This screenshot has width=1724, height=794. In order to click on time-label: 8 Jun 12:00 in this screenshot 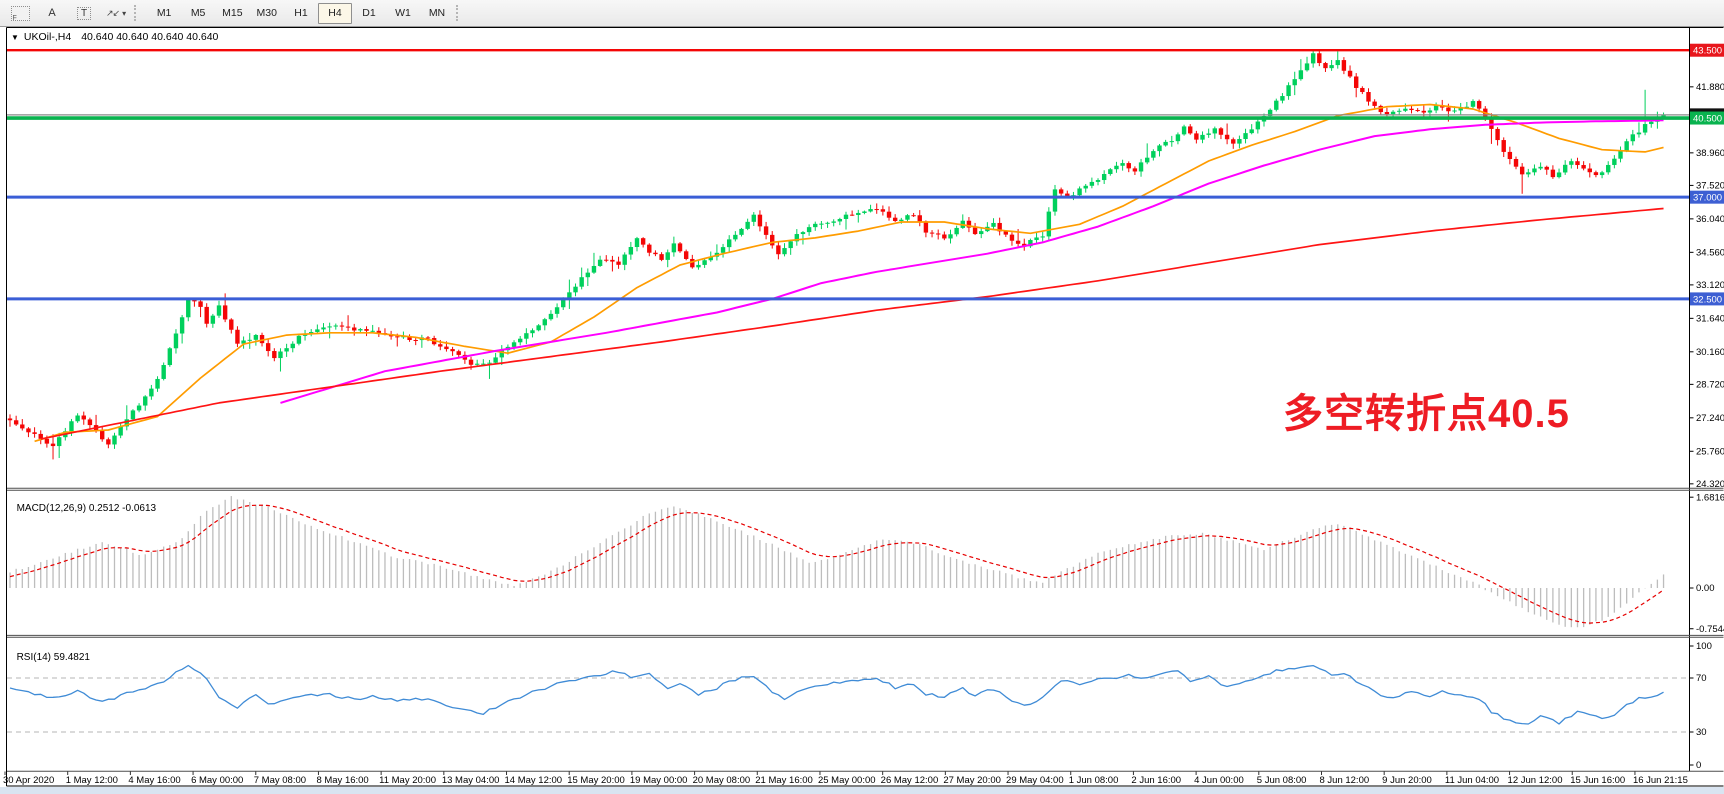, I will do `click(1344, 780)`.